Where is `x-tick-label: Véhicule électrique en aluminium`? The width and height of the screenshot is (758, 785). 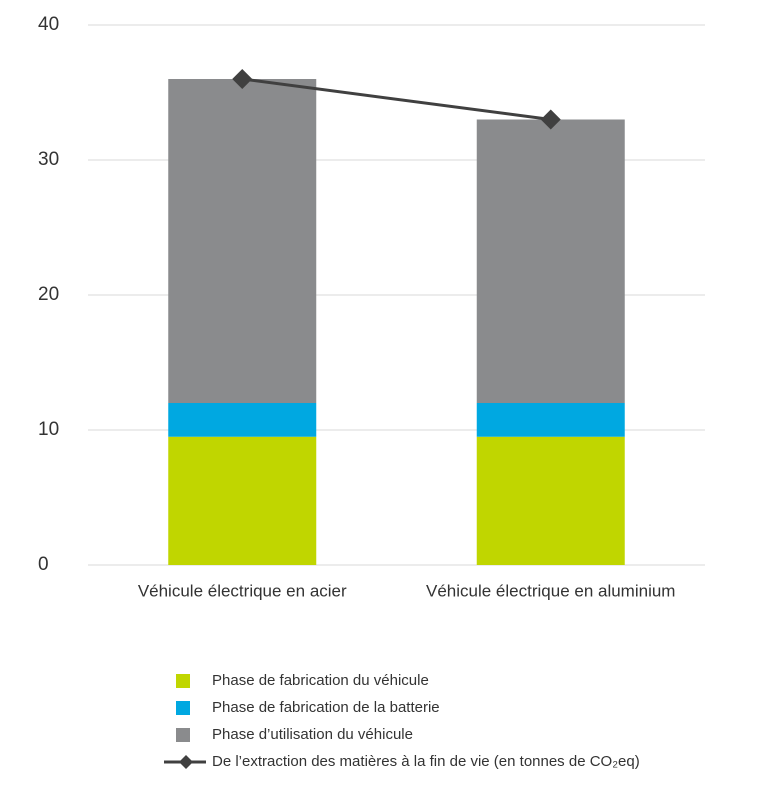
x-tick-label: Véhicule électrique en aluminium is located at coordinates (550, 590).